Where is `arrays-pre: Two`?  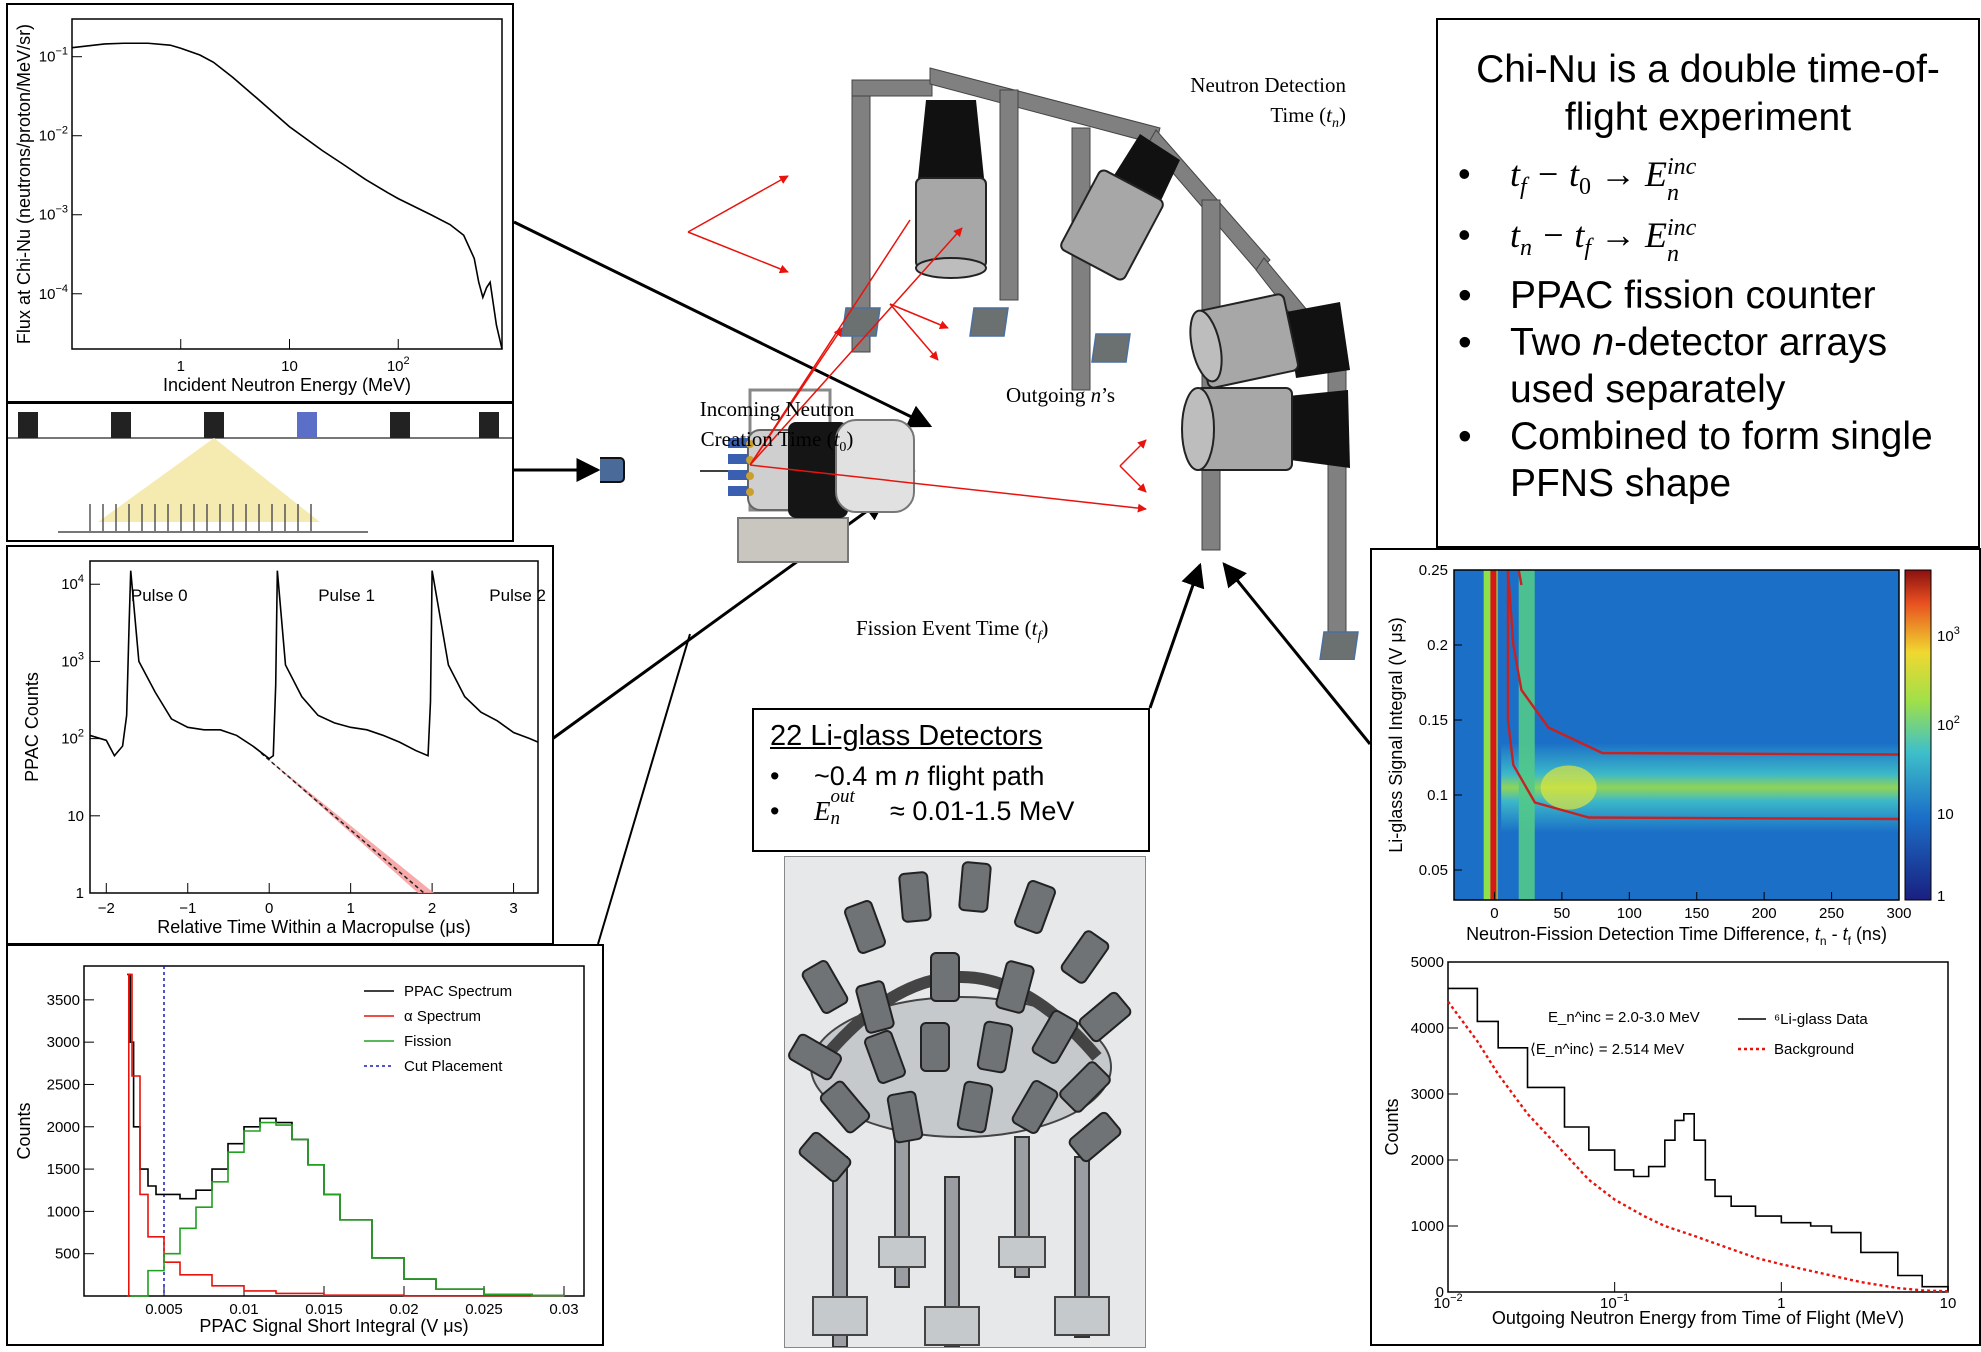 arrays-pre: Two is located at coordinates (1551, 343).